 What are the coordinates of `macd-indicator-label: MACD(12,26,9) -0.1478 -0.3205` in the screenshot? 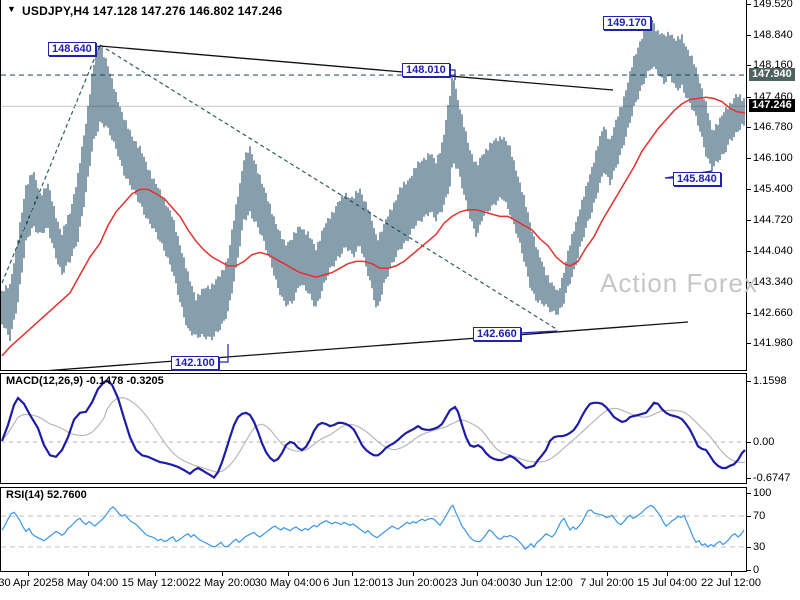 It's located at (85, 381).